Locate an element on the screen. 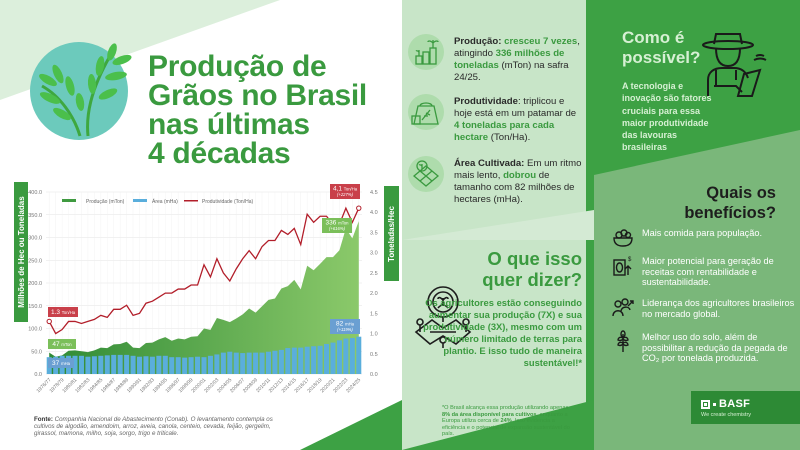 Image resolution: width=800 pixels, height=450 pixels. y-tick-right: 3.5 is located at coordinates (374, 233).